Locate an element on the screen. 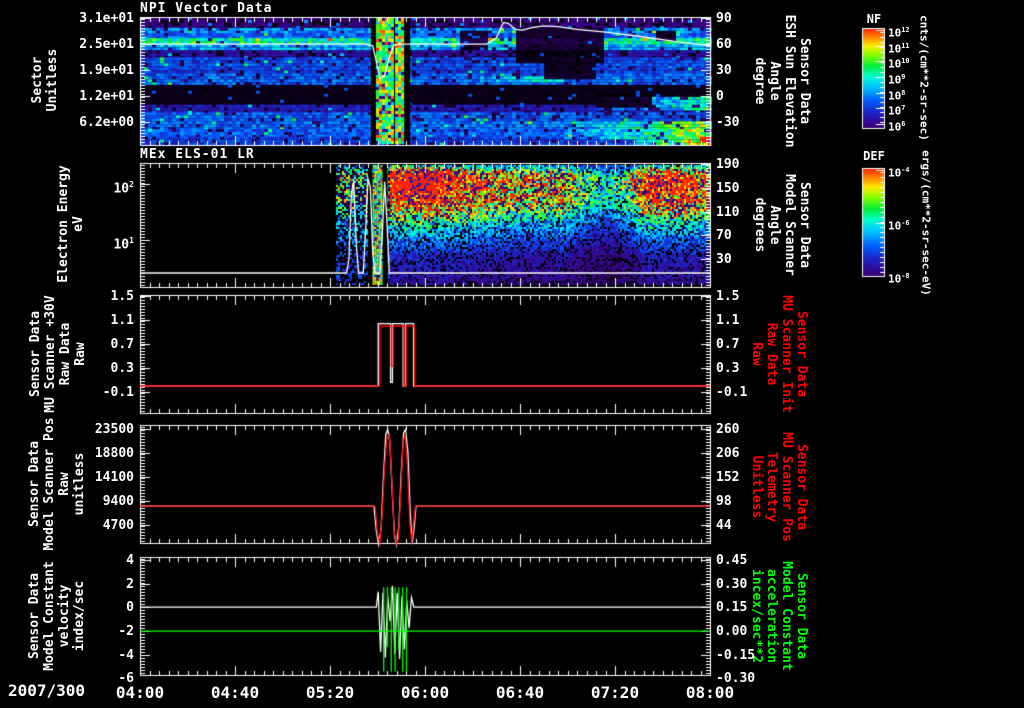 The height and width of the screenshot is (708, 1024). panel1-right-tick: 70 is located at coordinates (724, 235).